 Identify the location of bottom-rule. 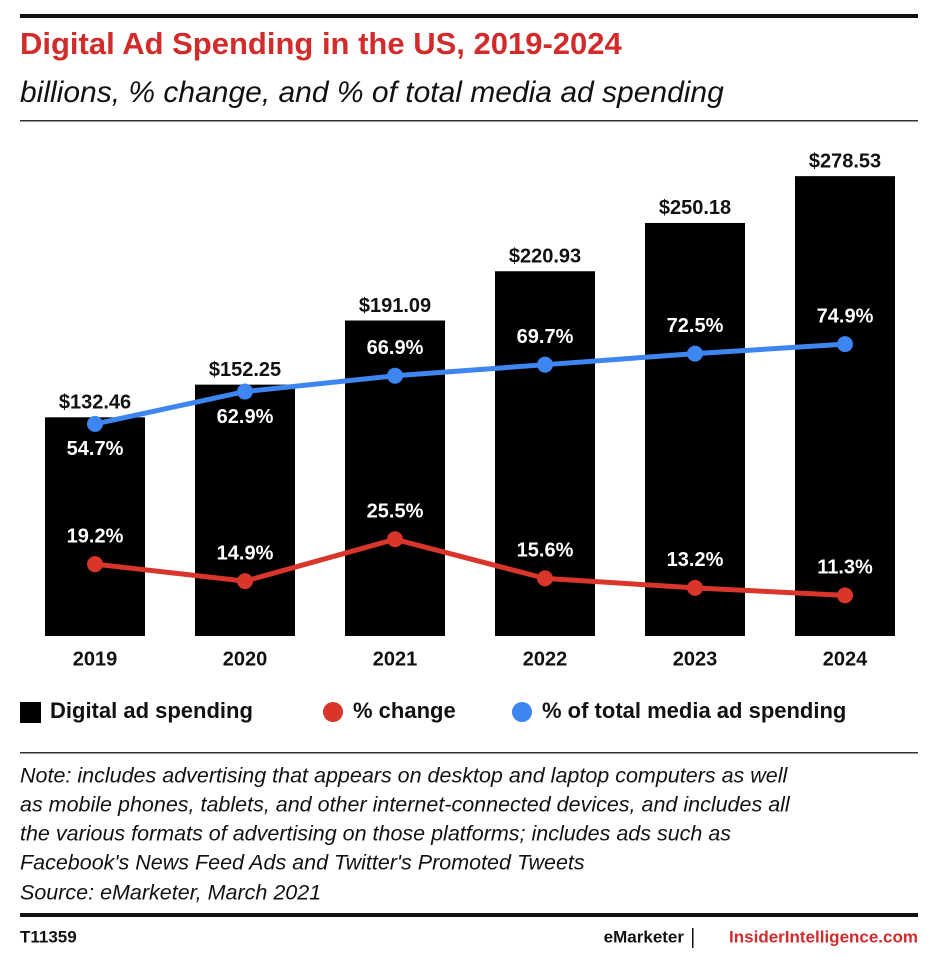
(469, 915).